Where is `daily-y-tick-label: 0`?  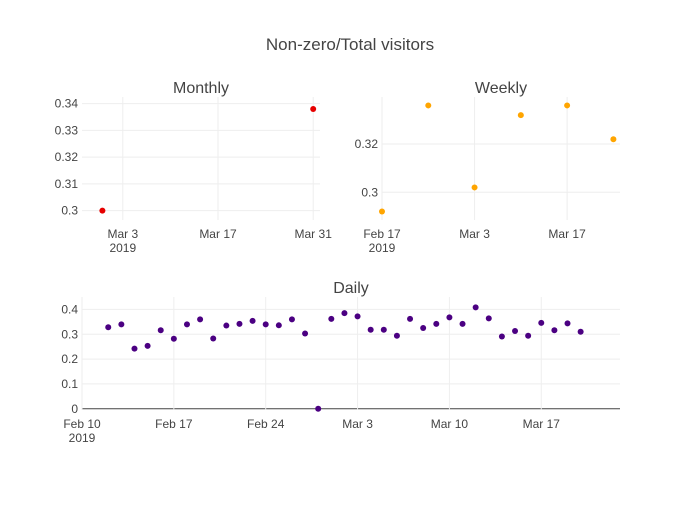 daily-y-tick-label: 0 is located at coordinates (74, 409).